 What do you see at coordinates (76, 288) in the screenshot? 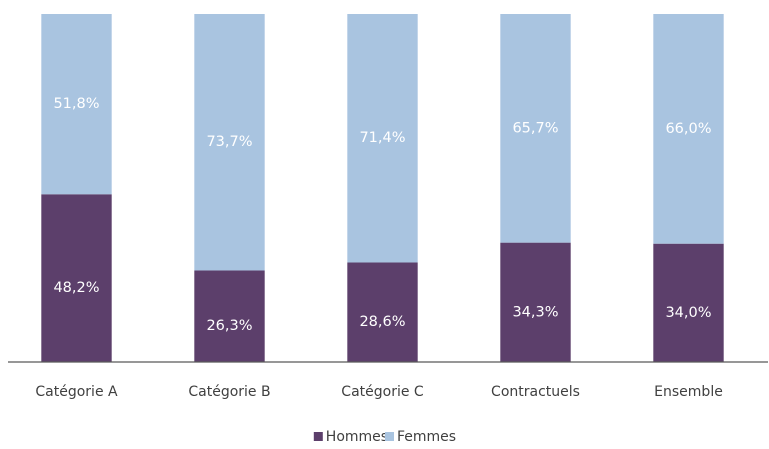
I see `value-label: 48,2%` at bounding box center [76, 288].